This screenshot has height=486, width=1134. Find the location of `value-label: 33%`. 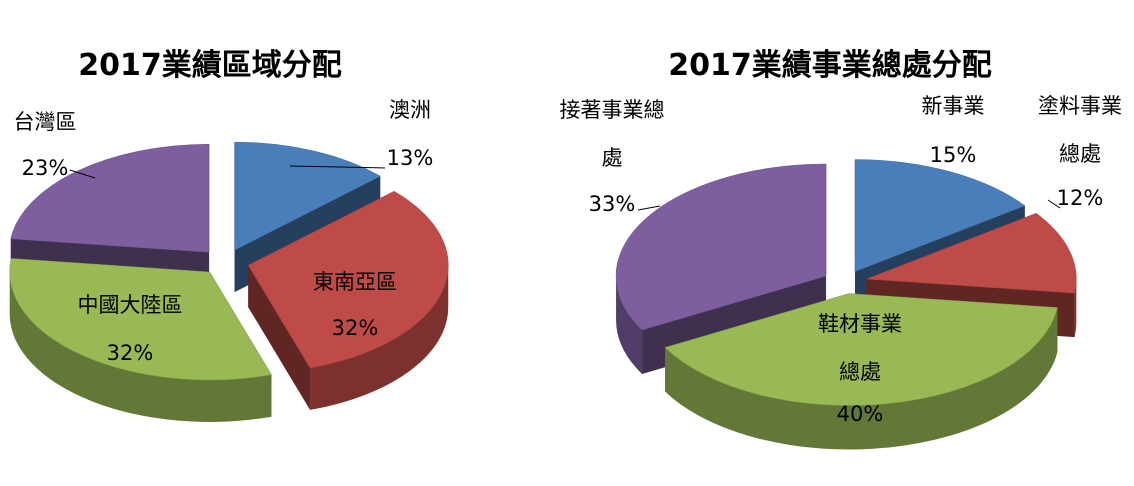

value-label: 33% is located at coordinates (612, 204).